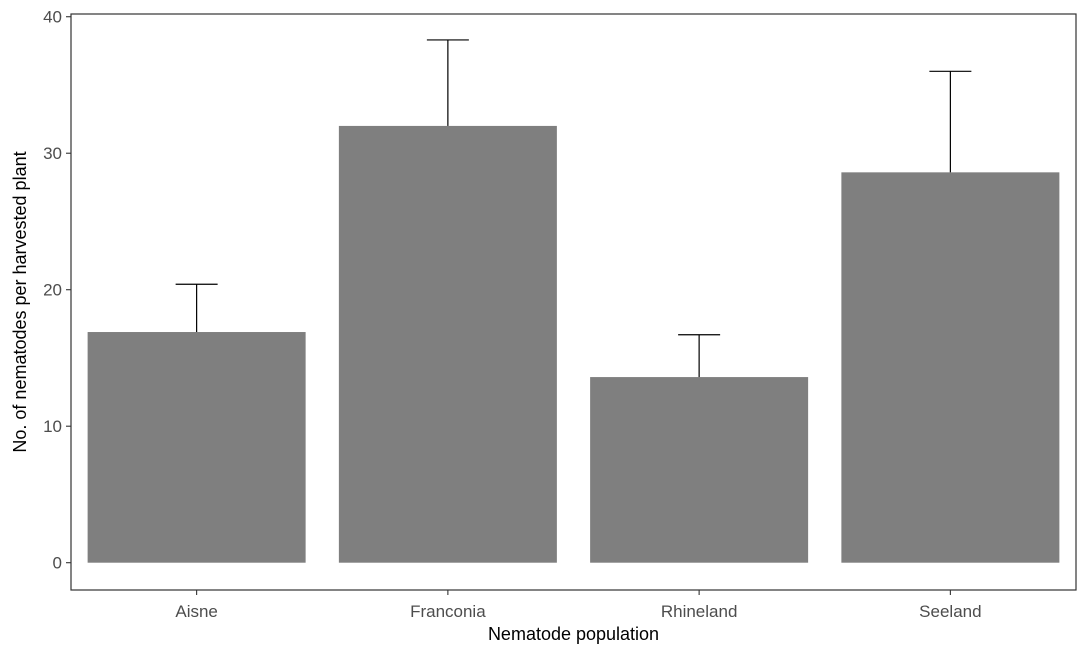 Image resolution: width=1079 pixels, height=646 pixels. What do you see at coordinates (699, 470) in the screenshot?
I see `bar-rhineland` at bounding box center [699, 470].